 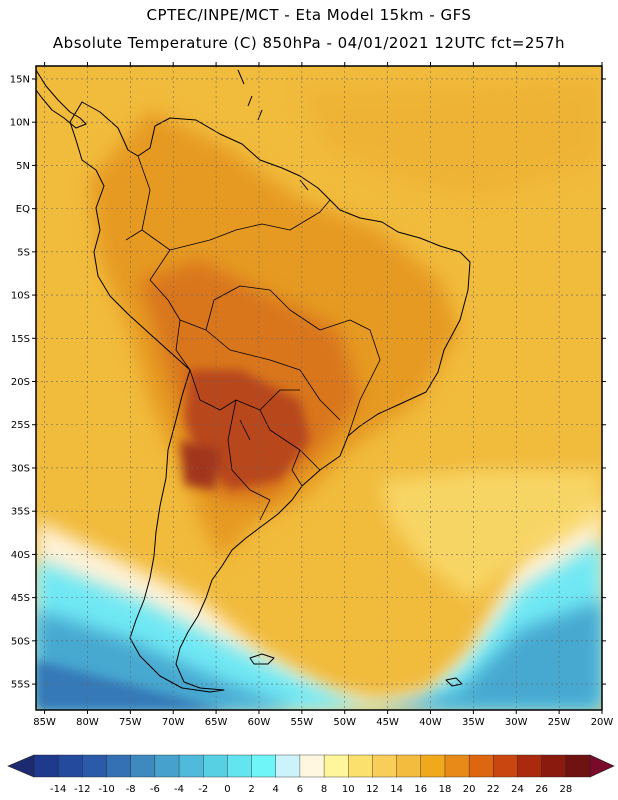 What do you see at coordinates (44, 722) in the screenshot?
I see `lon-label: 85W` at bounding box center [44, 722].